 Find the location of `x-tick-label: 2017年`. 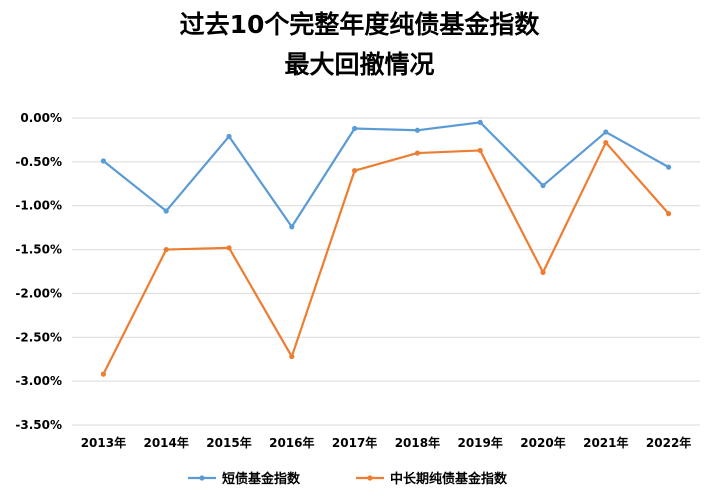

x-tick-label: 2017年 is located at coordinates (354, 442).